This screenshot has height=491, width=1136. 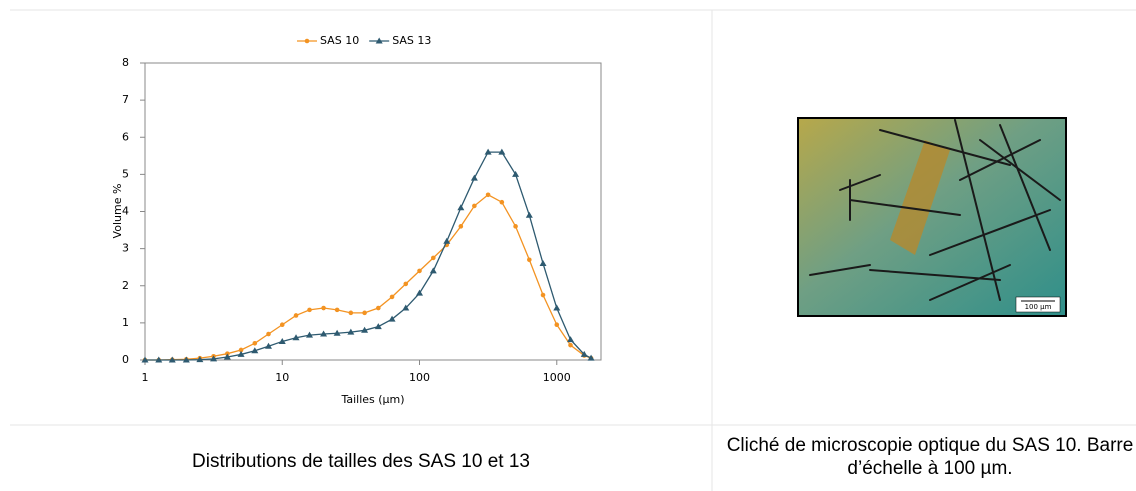 What do you see at coordinates (932, 217) in the screenshot?
I see `micrograph: 100 µm` at bounding box center [932, 217].